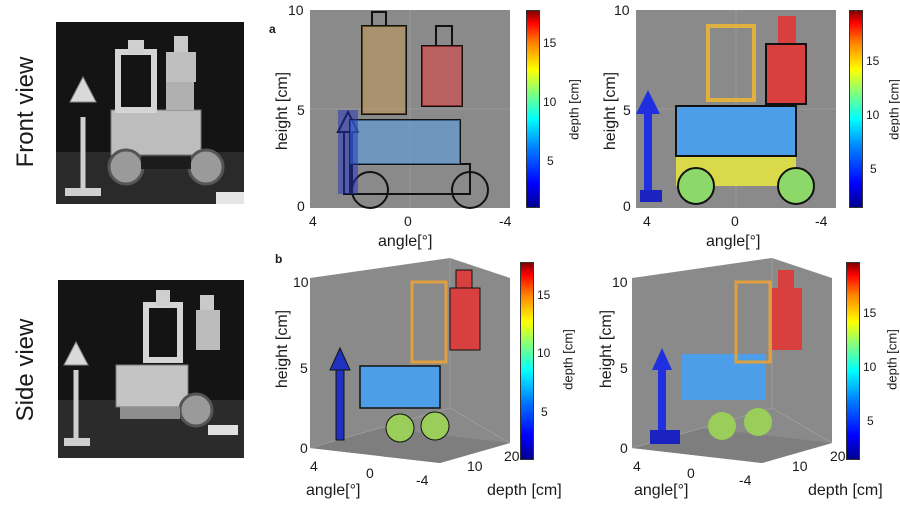 The image size is (900, 505). I want to click on plot-a-left-ylabel: height [cm], so click(282, 111).